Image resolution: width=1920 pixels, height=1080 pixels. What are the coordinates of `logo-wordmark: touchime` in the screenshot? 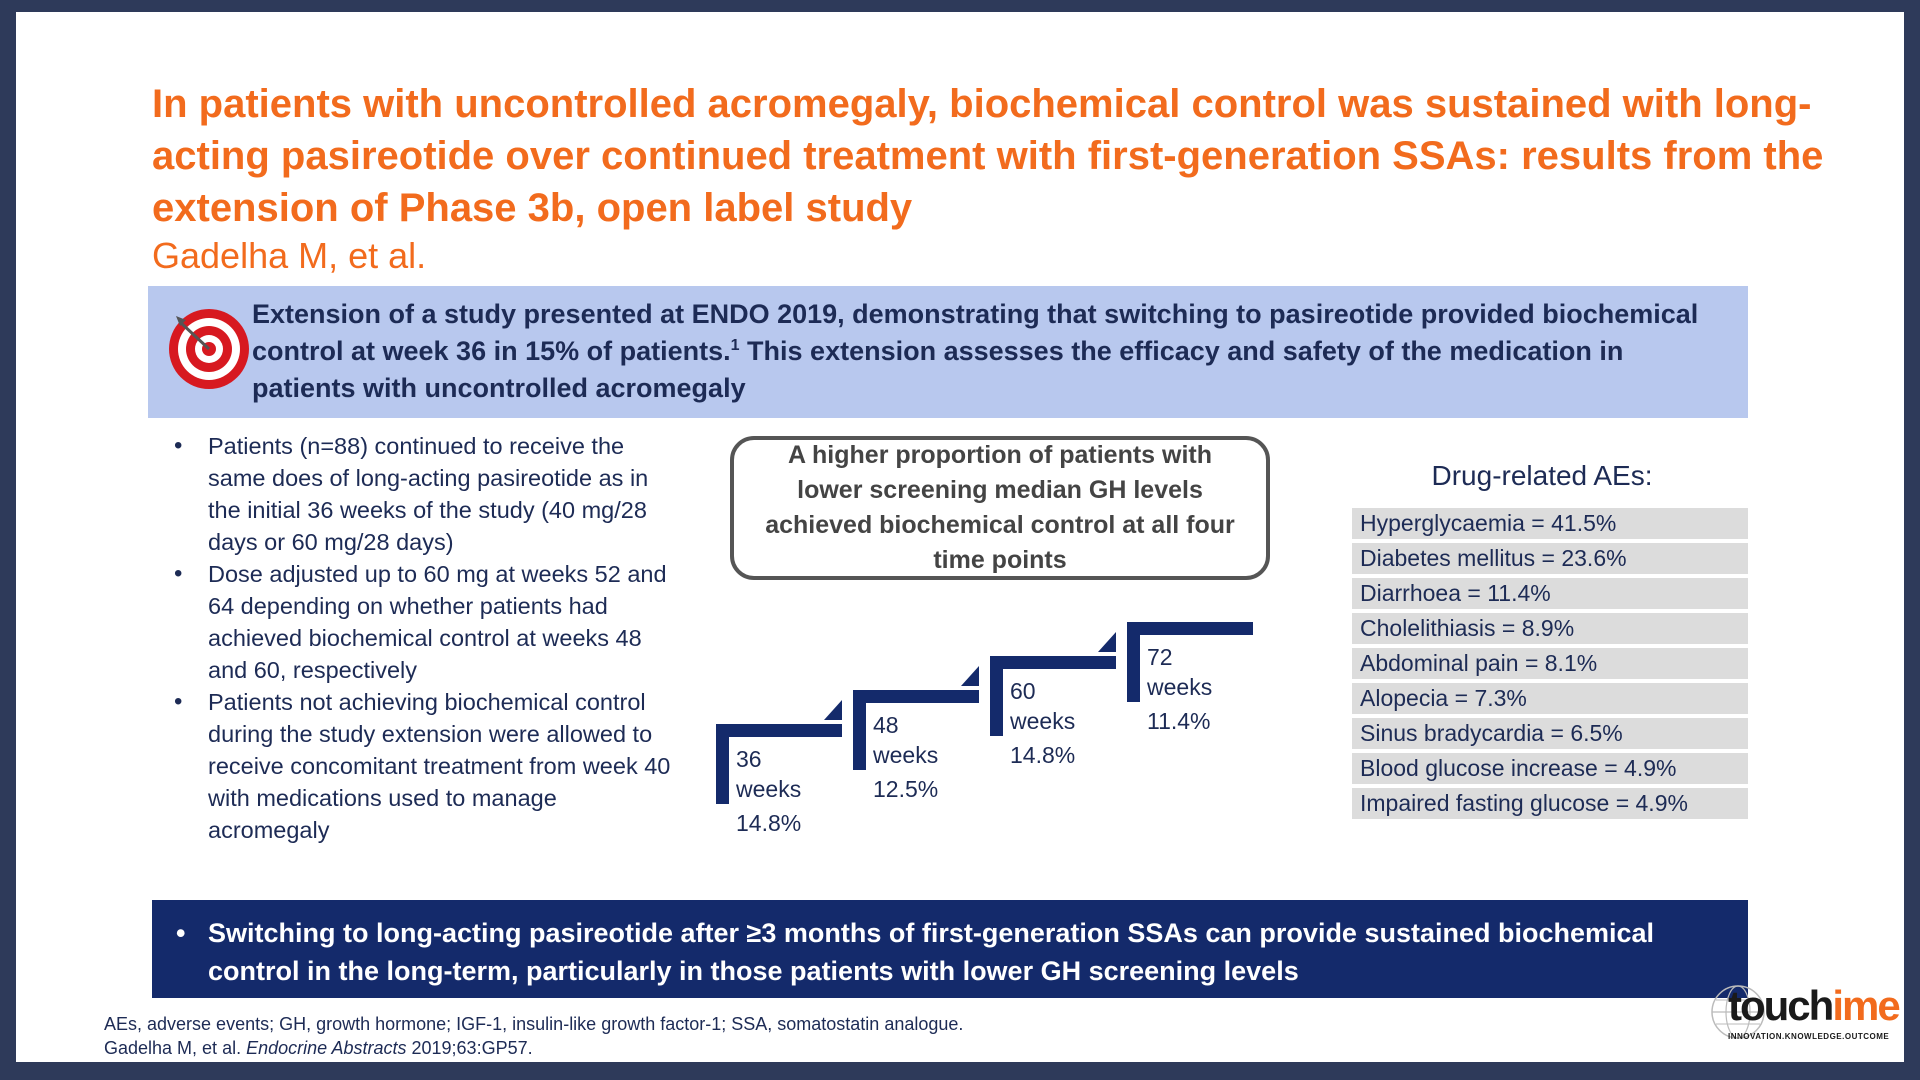 It's located at (1814, 1005).